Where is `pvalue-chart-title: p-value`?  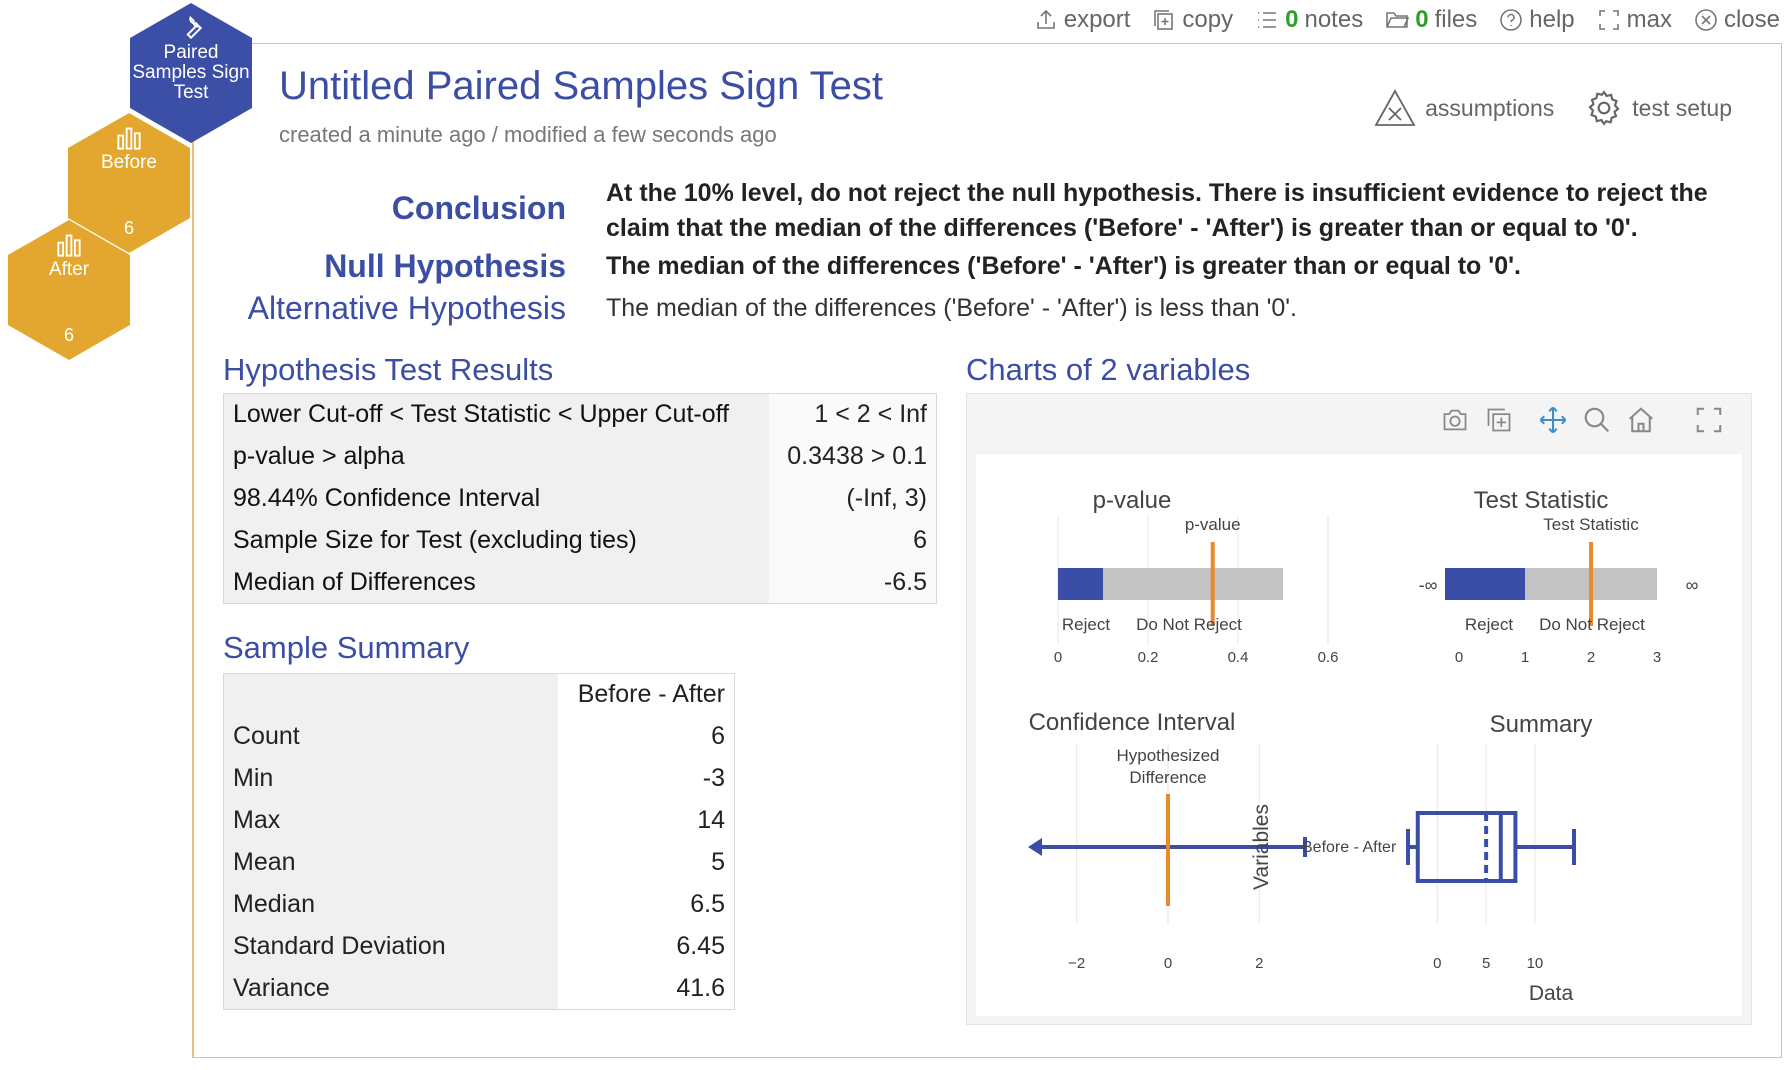 pvalue-chart-title: p-value is located at coordinates (1132, 500).